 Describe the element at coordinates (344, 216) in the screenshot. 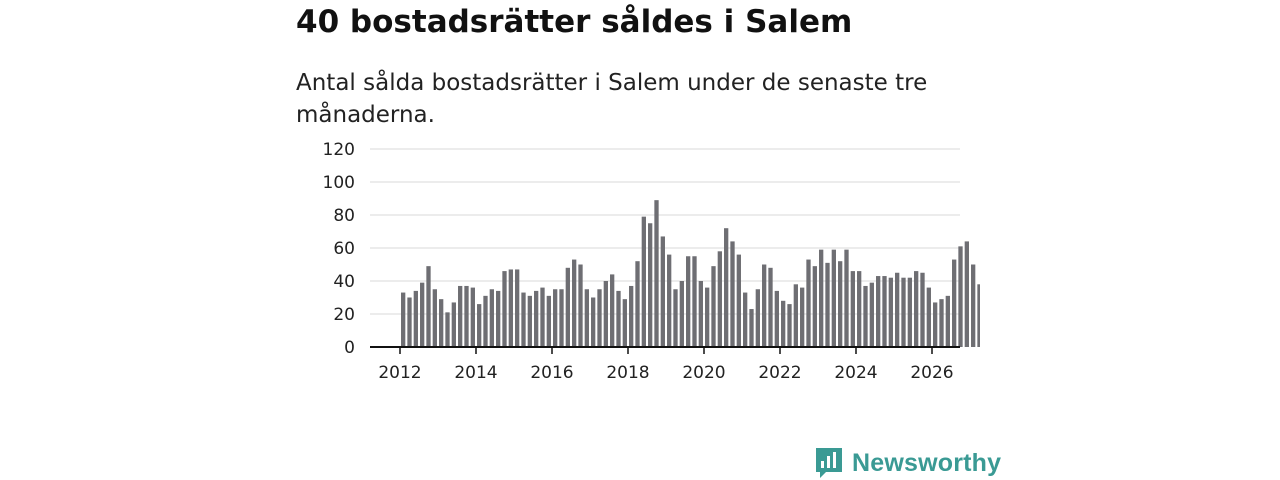

I see `y-tick-label: 80` at that location.